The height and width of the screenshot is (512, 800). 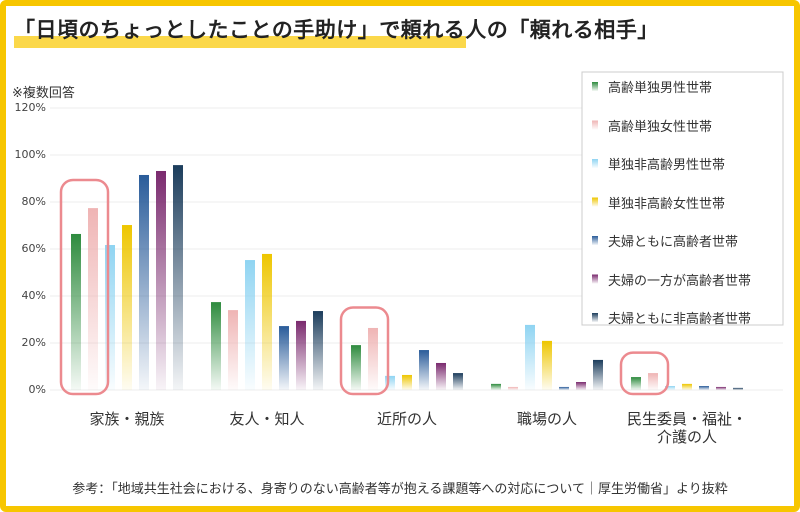 What do you see at coordinates (37, 389) in the screenshot?
I see `y-tick-label: 0%` at bounding box center [37, 389].